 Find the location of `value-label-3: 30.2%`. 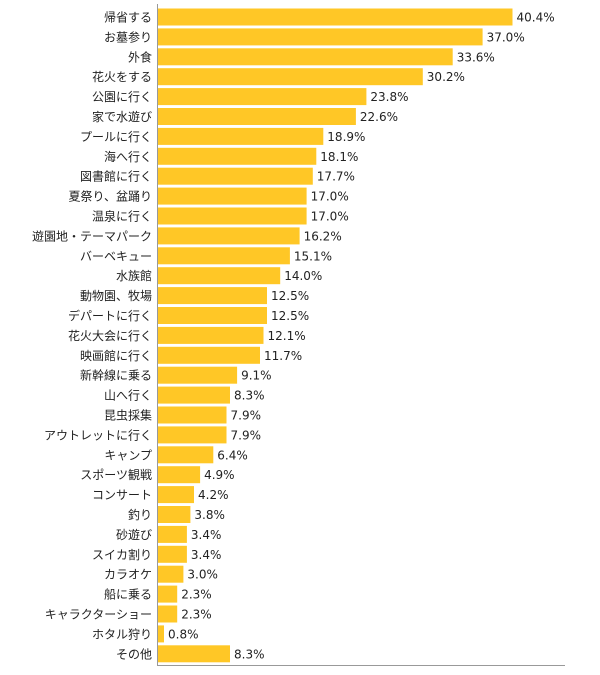

value-label-3: 30.2% is located at coordinates (446, 77).